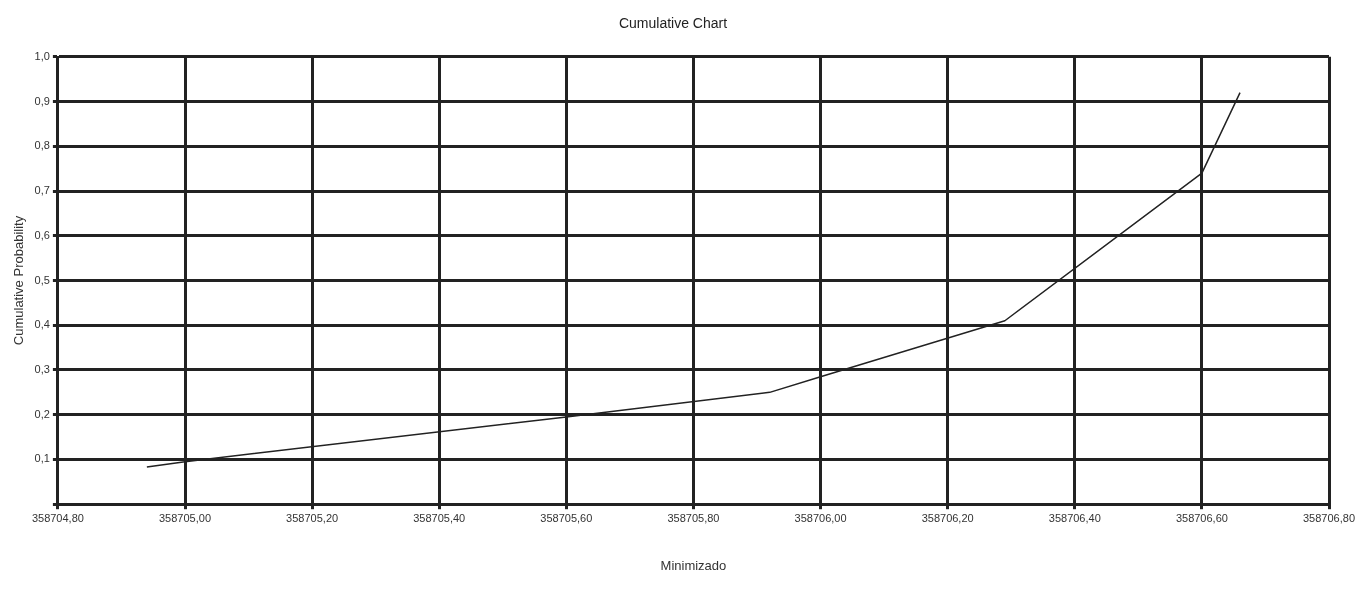  What do you see at coordinates (42, 190) in the screenshot?
I see `y-tick-label: 0,7` at bounding box center [42, 190].